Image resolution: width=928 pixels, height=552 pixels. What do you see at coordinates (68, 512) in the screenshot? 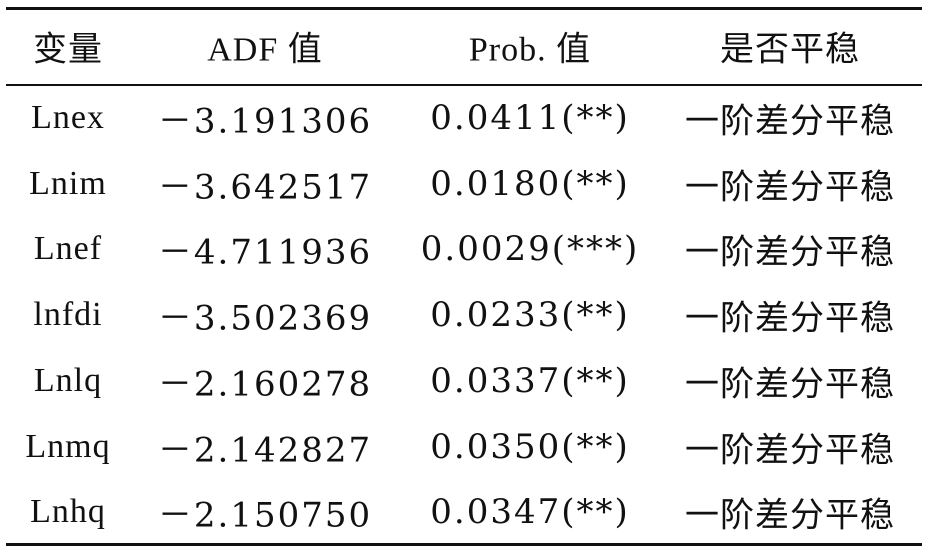
I see `variable: Lnhq` at bounding box center [68, 512].